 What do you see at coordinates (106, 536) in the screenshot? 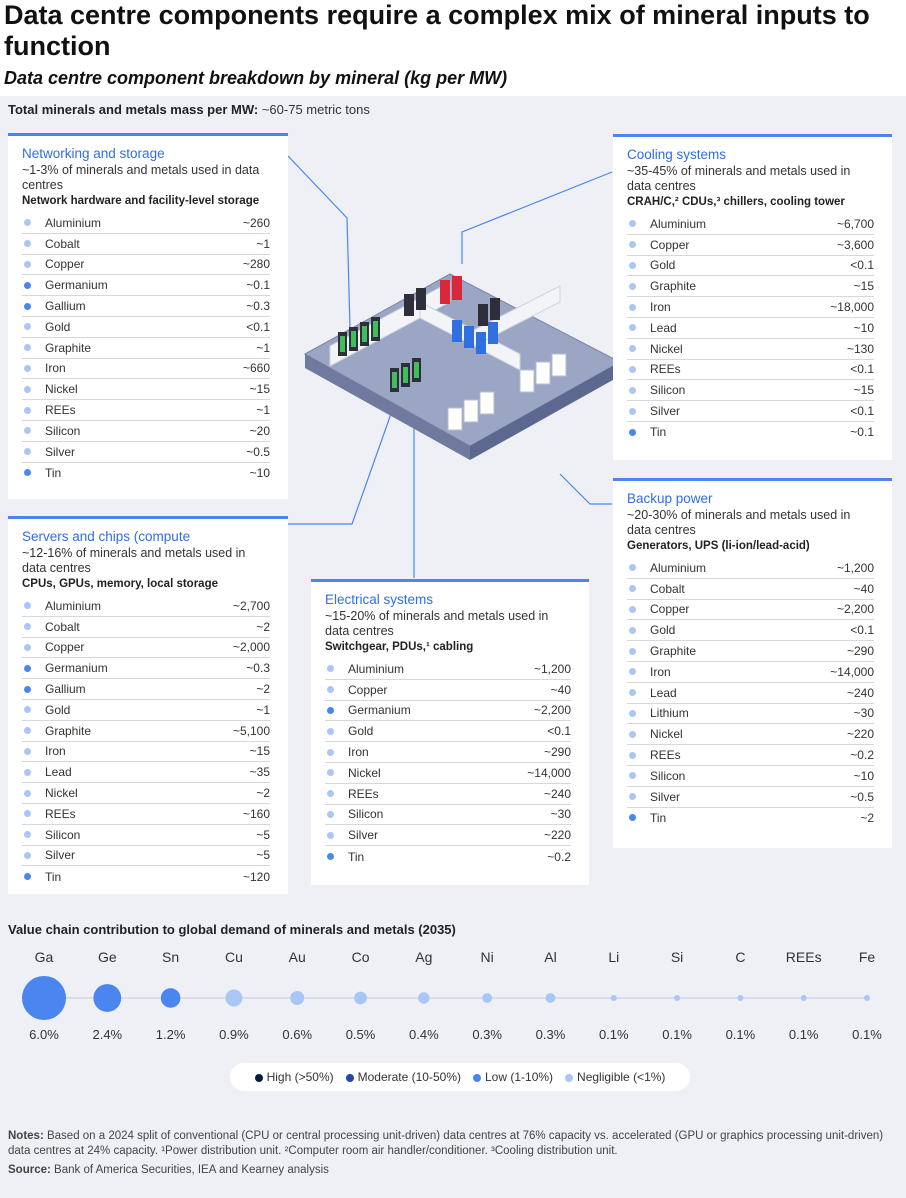
I see `servers-title: Servers and chips (compute` at bounding box center [106, 536].